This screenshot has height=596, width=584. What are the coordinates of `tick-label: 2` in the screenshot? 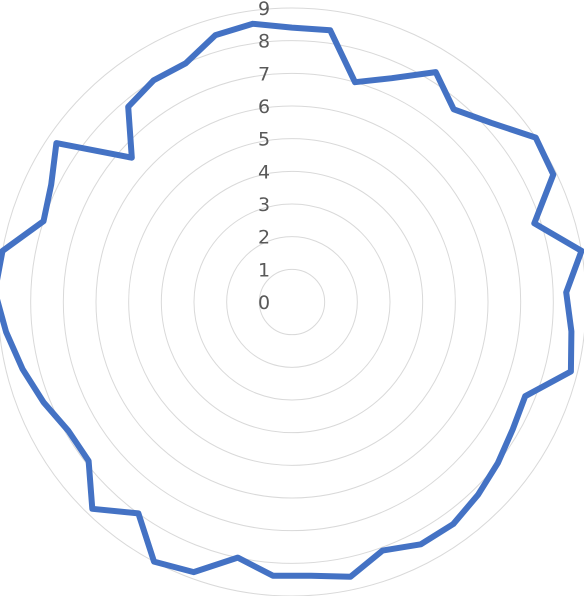 It's located at (264, 238).